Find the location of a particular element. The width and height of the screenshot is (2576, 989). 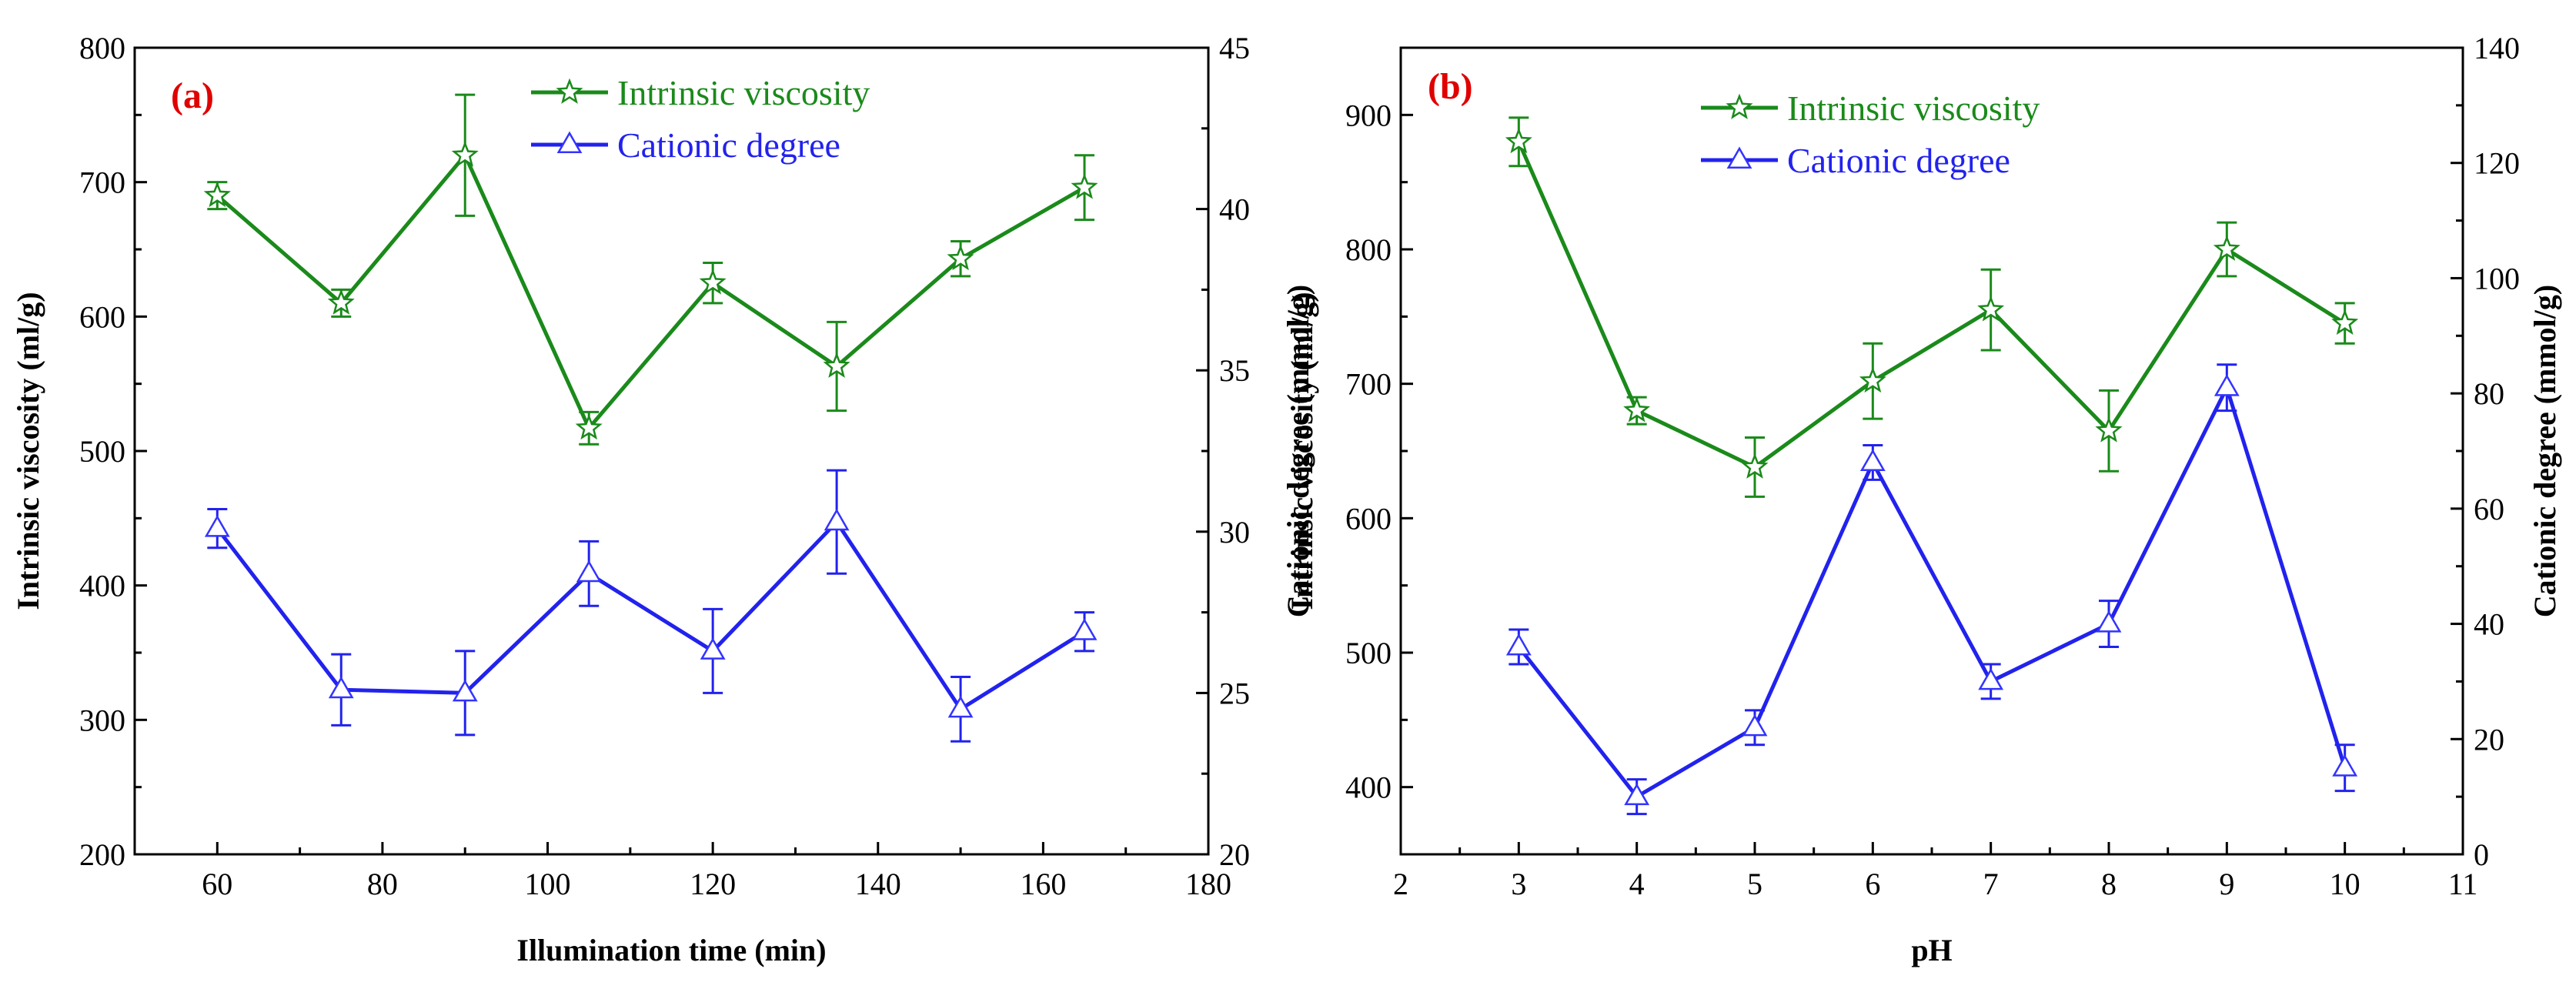

x-tick-label: 140 is located at coordinates (878, 884).